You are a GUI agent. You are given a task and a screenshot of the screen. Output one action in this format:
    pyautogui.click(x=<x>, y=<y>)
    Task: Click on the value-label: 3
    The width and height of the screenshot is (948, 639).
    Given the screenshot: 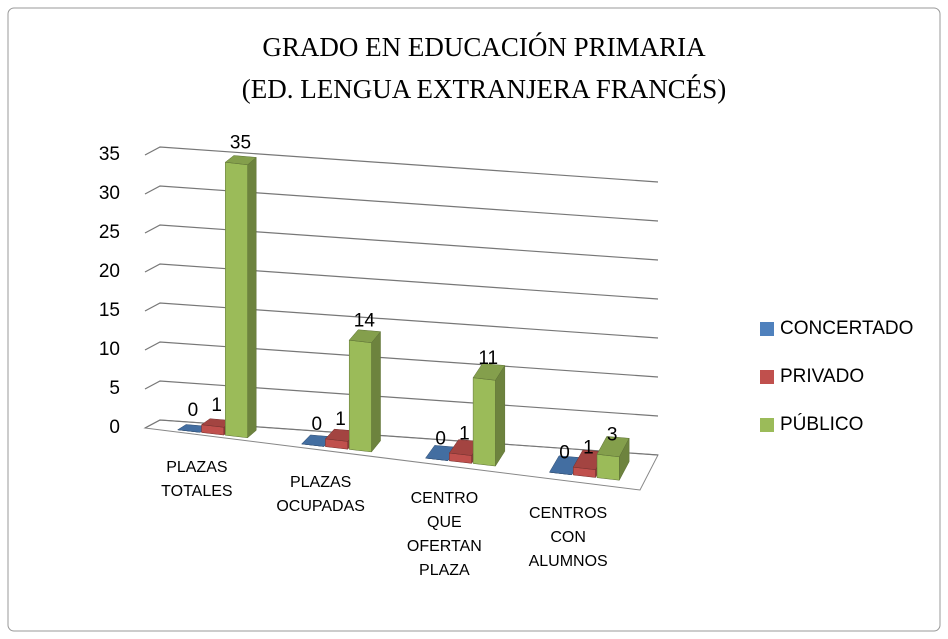 What is the action you would take?
    pyautogui.click(x=612, y=435)
    